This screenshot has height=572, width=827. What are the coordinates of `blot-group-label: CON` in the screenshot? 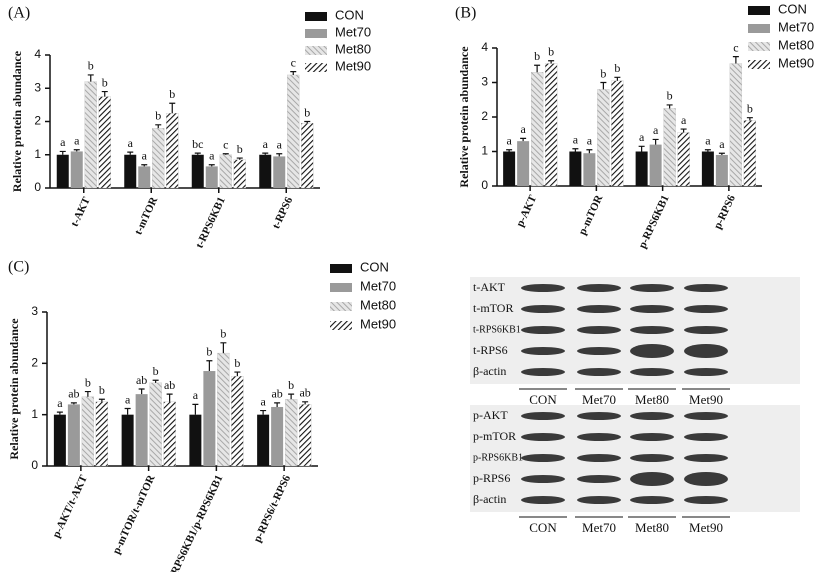 It's located at (543, 527).